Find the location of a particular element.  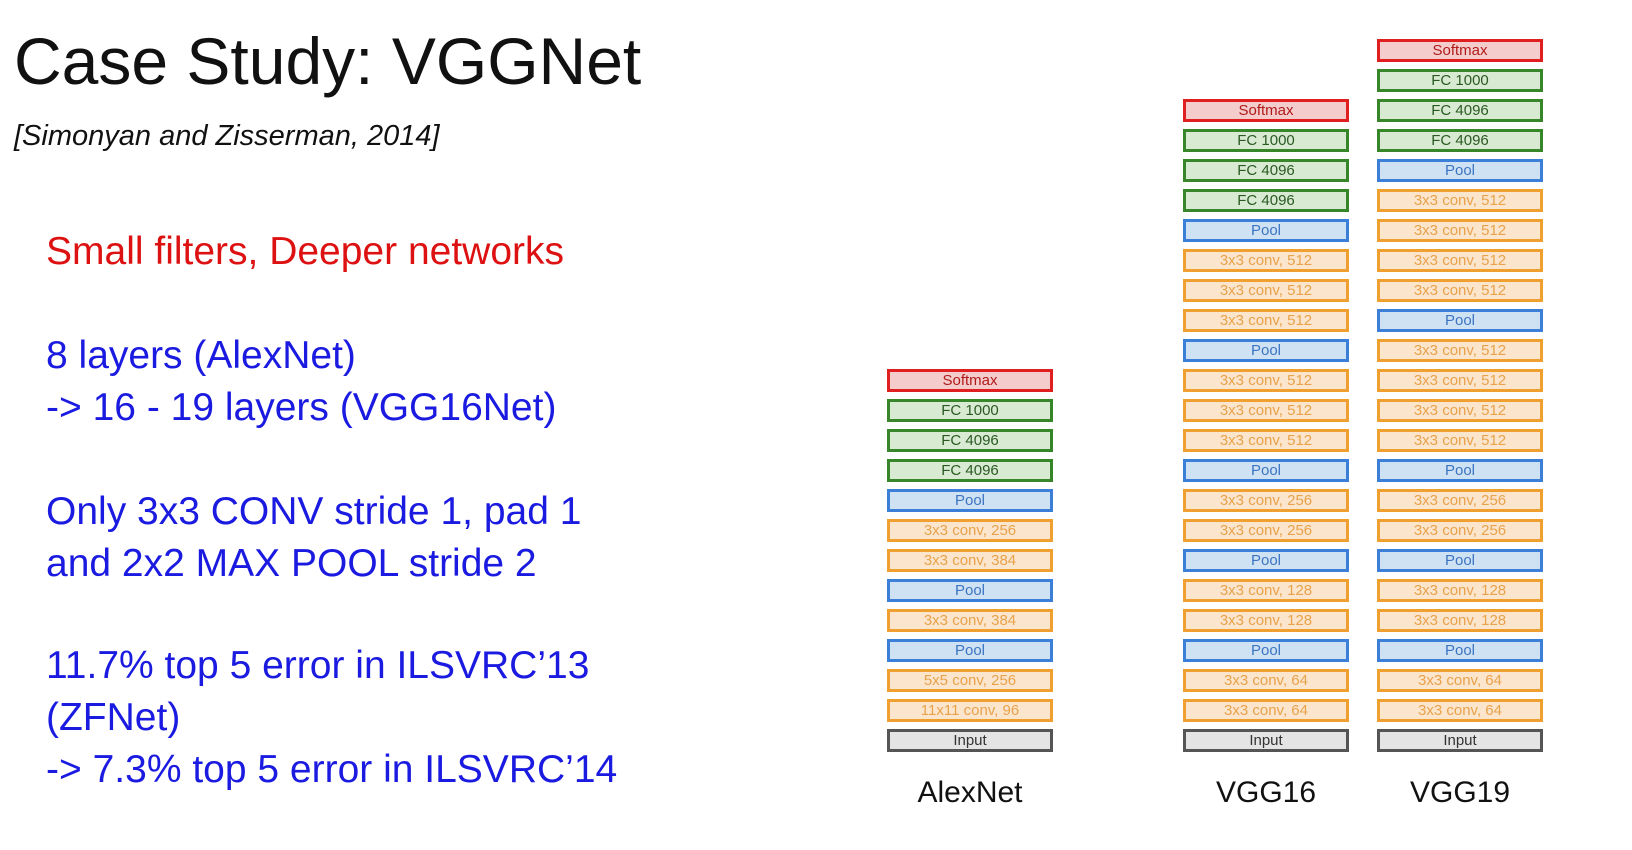

conv-layer-box: 5x5 conv, 256 is located at coordinates (970, 680).